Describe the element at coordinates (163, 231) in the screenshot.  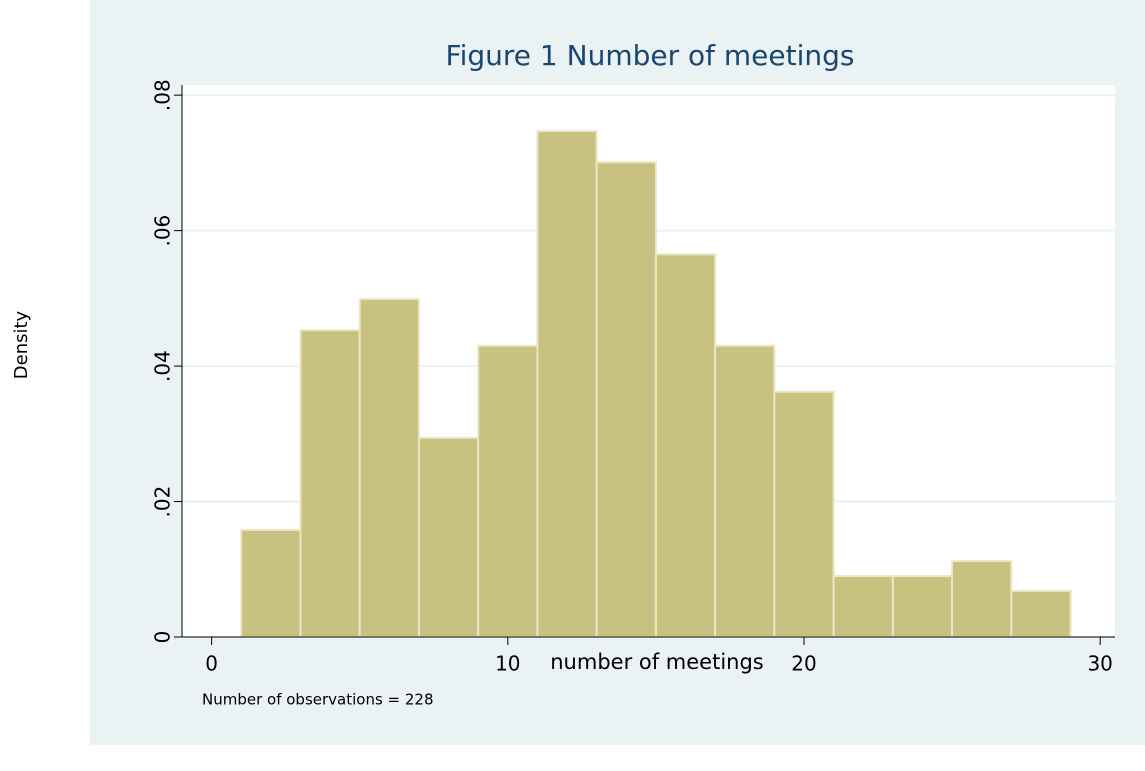
I see `y-tick-label: .06` at that location.